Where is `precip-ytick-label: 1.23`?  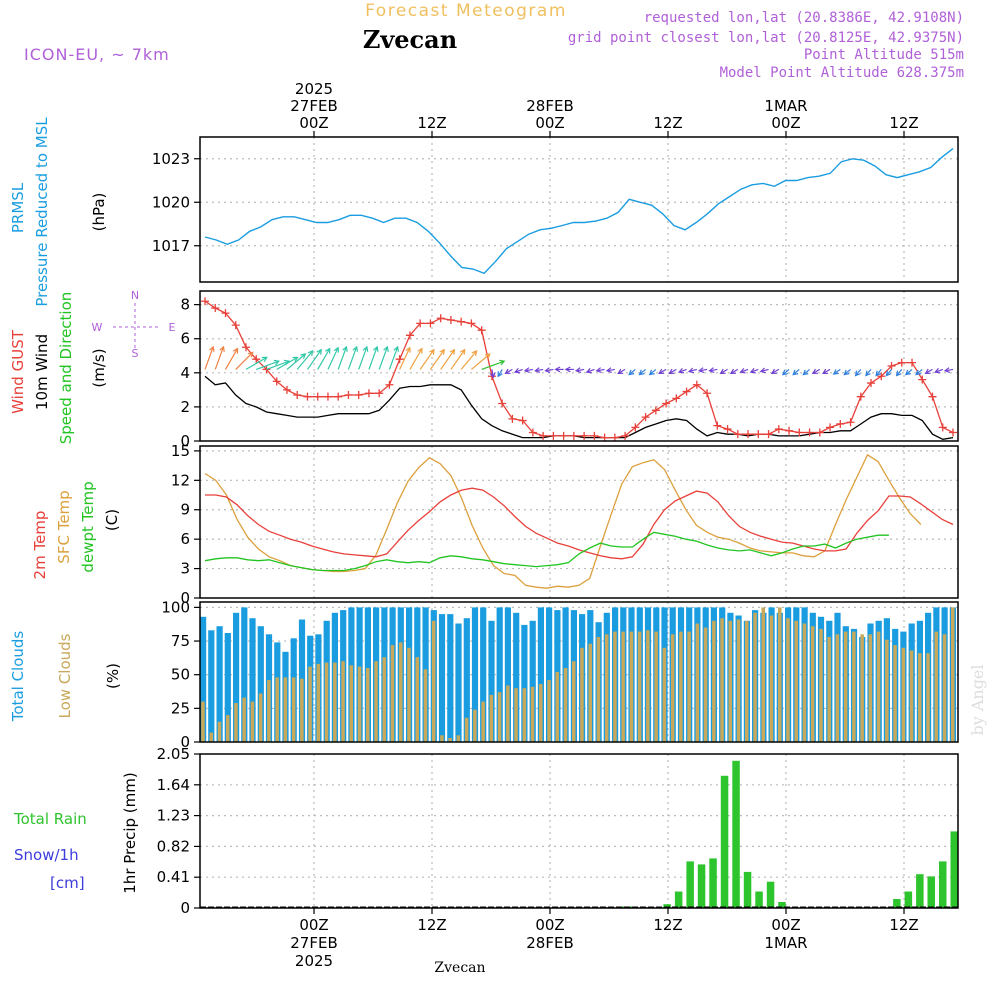 precip-ytick-label: 1.23 is located at coordinates (173, 816).